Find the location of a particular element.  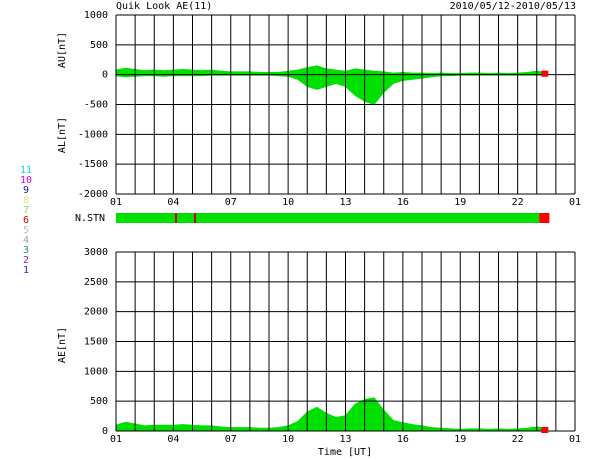

y-tick-label: 2000 is located at coordinates (96, 312).